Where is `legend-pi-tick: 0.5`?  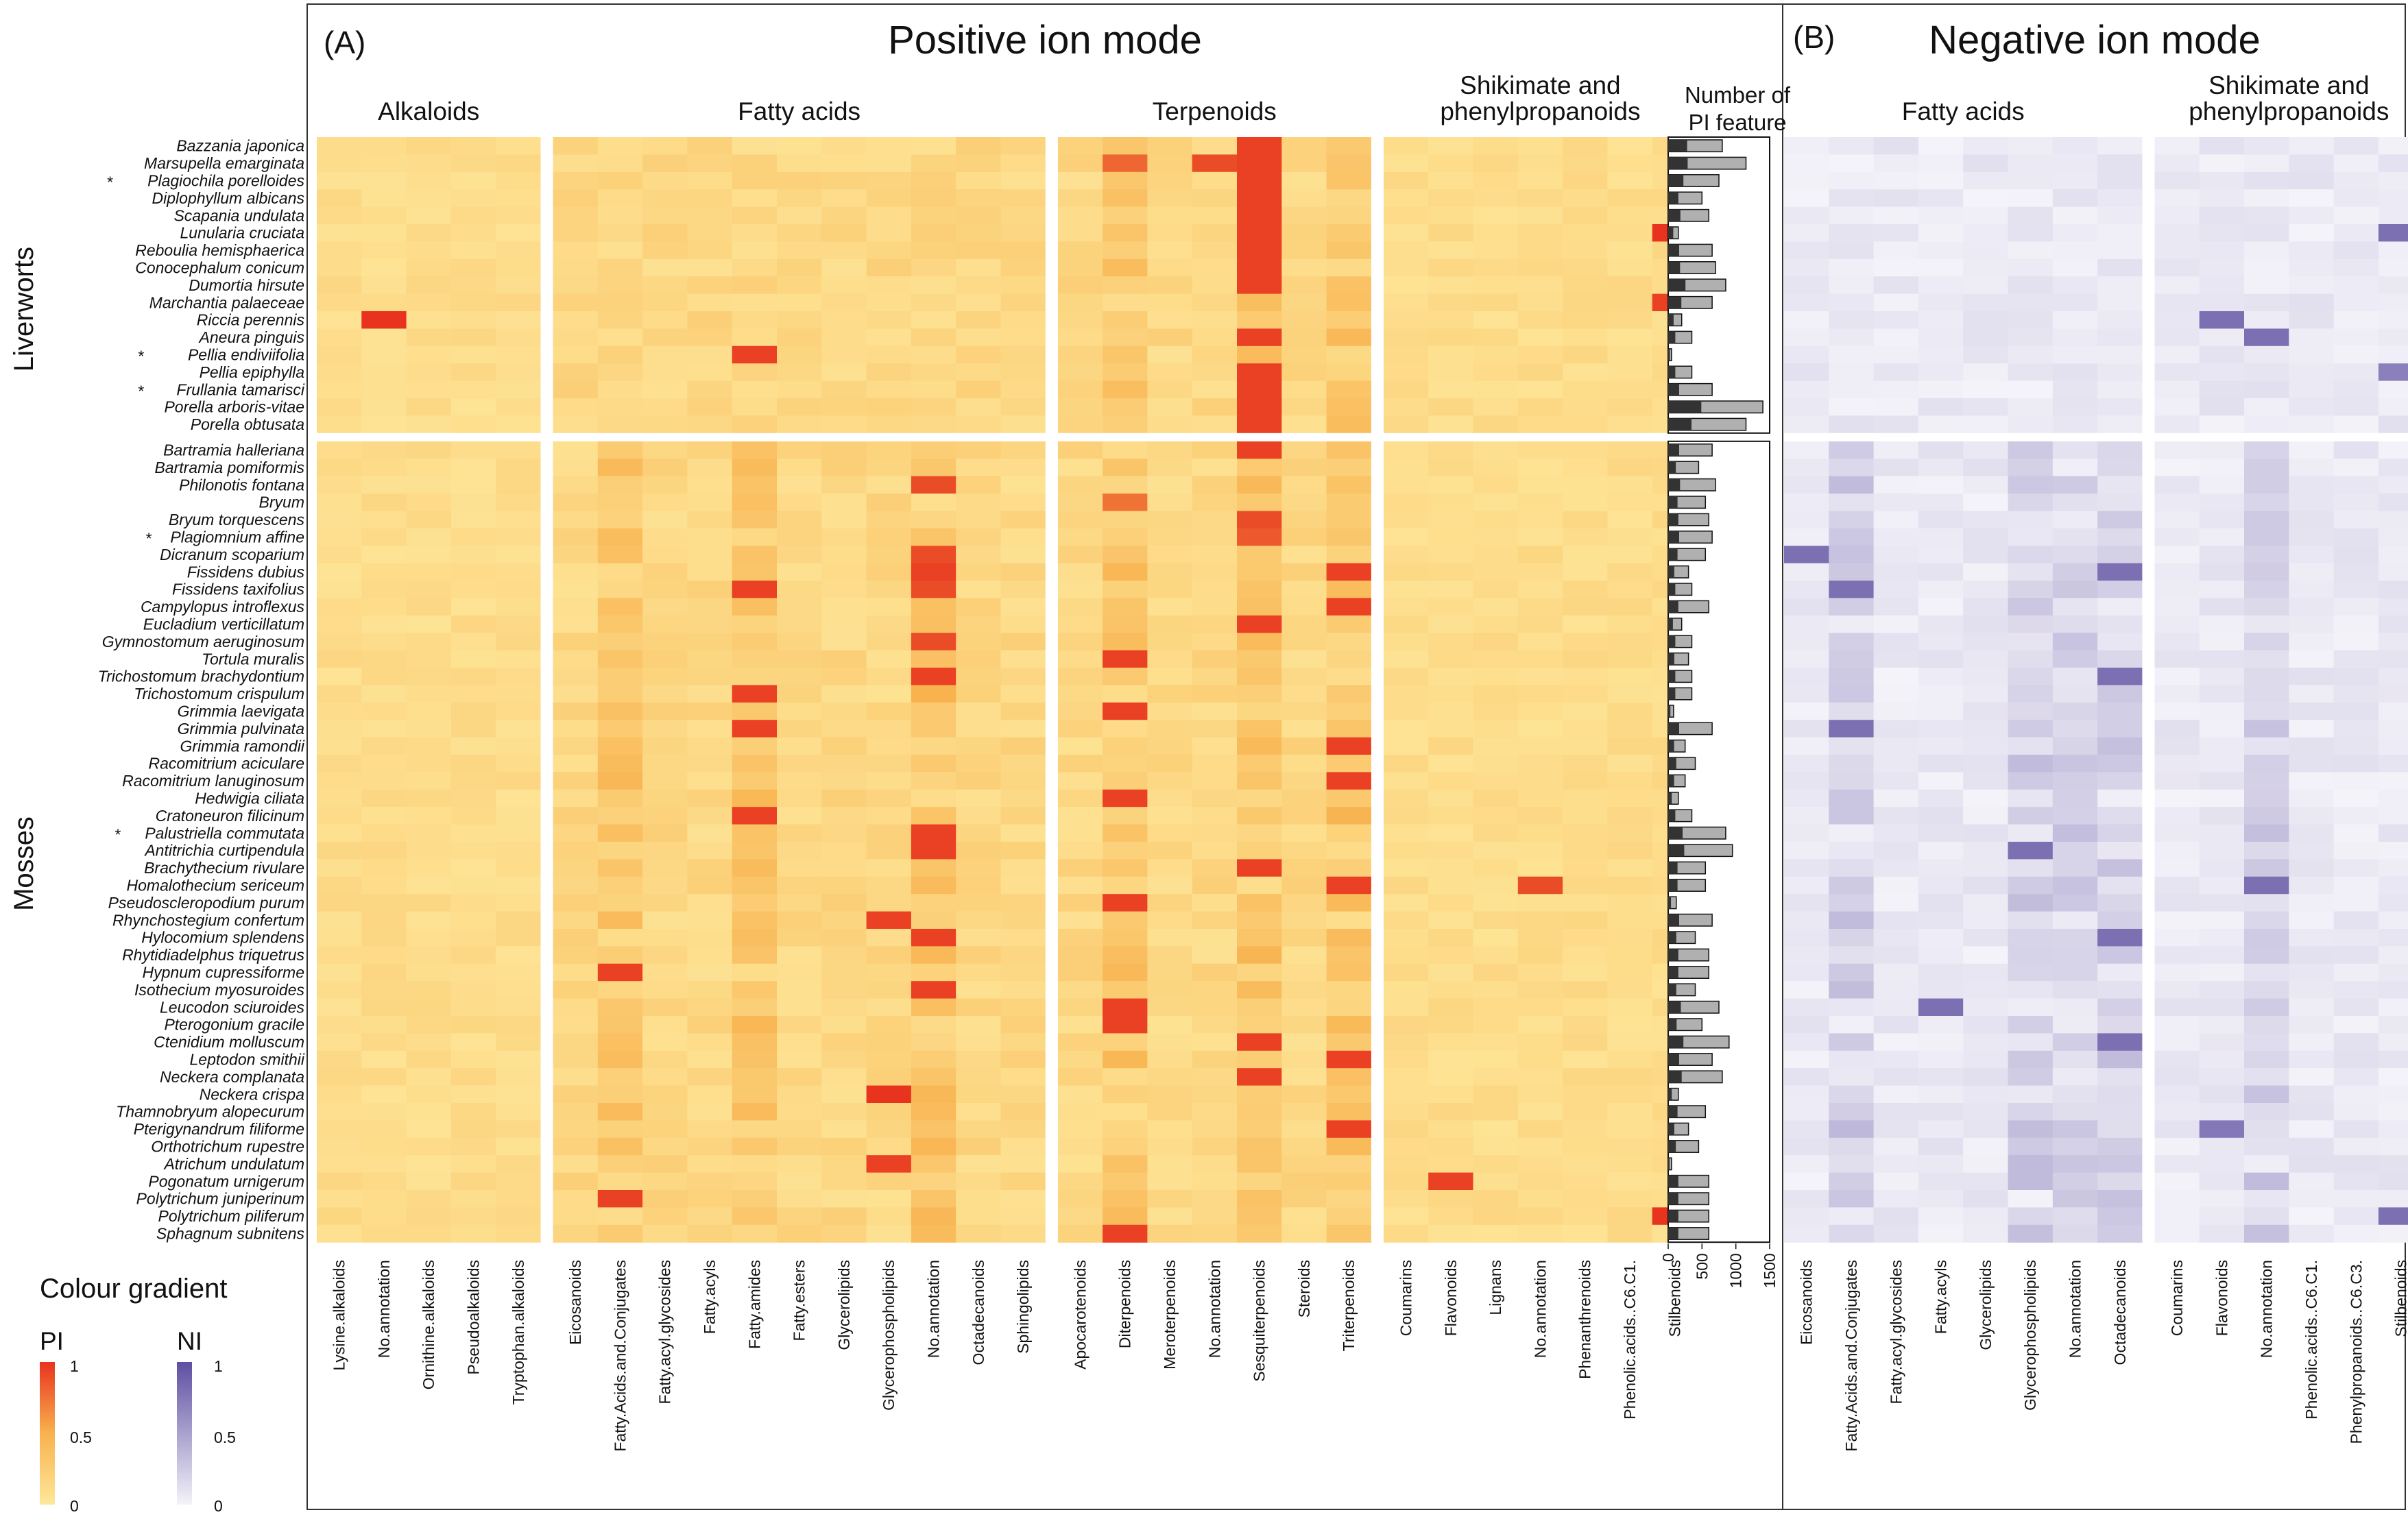
legend-pi-tick: 0.5 is located at coordinates (81, 1437).